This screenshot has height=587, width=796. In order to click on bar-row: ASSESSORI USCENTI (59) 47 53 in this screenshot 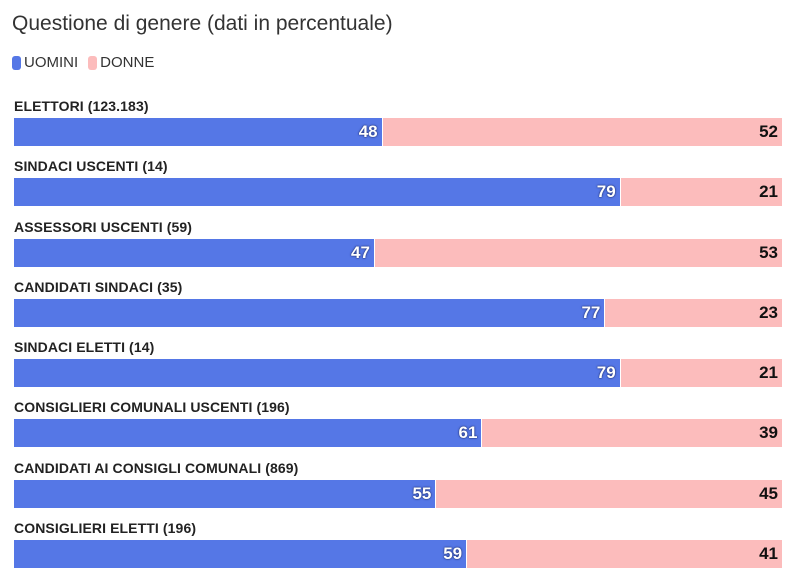, I will do `click(398, 249)`.